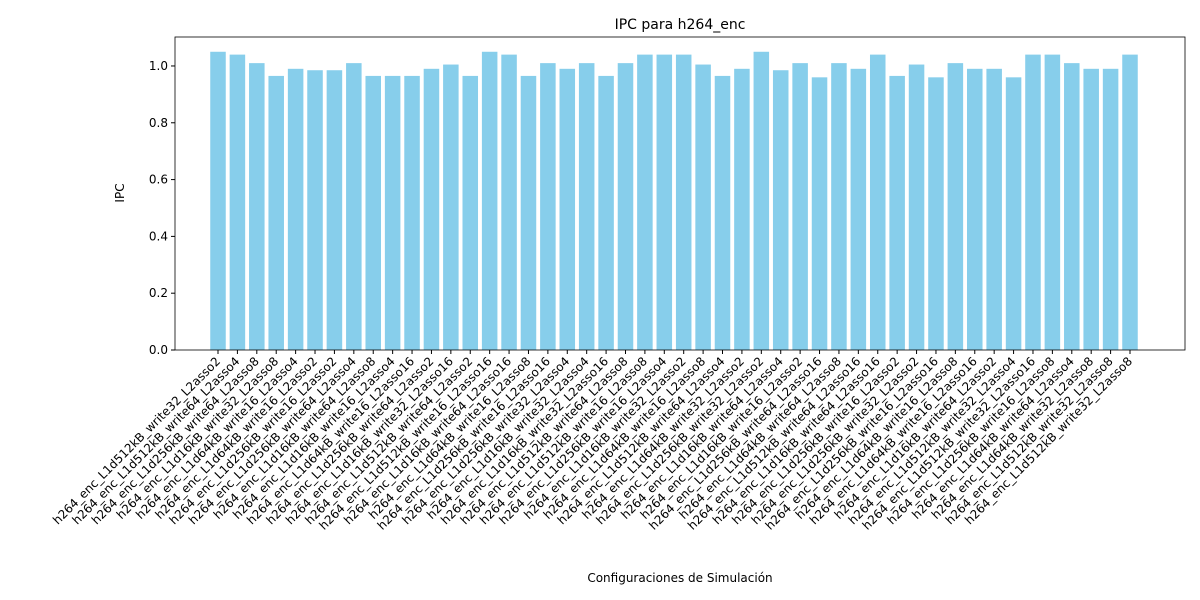 The width and height of the screenshot is (1200, 600). Describe the element at coordinates (158, 350) in the screenshot. I see `y-tick-label: 0.0` at that location.